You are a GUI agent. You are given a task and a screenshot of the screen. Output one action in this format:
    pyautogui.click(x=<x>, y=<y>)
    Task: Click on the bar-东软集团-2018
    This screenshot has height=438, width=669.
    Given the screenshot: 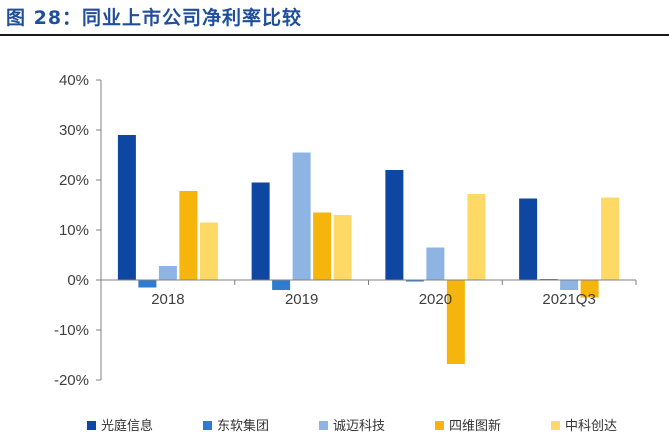 What is the action you would take?
    pyautogui.click(x=147, y=284)
    